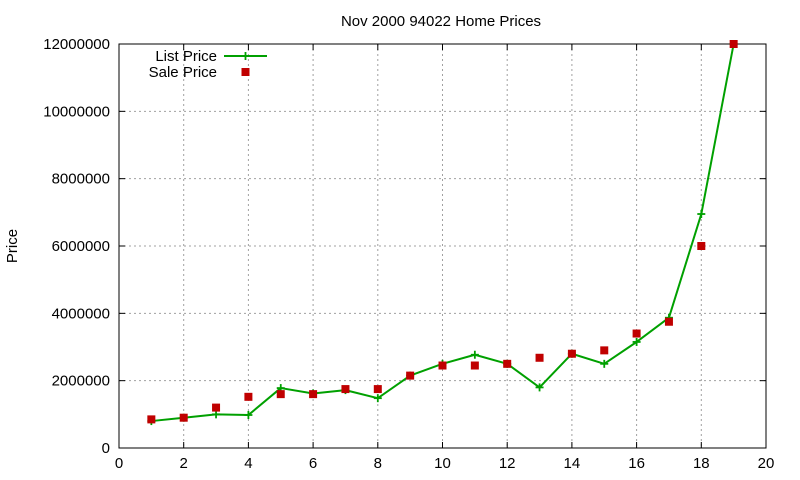  I want to click on y-tick-label: 12000000, so click(76, 44).